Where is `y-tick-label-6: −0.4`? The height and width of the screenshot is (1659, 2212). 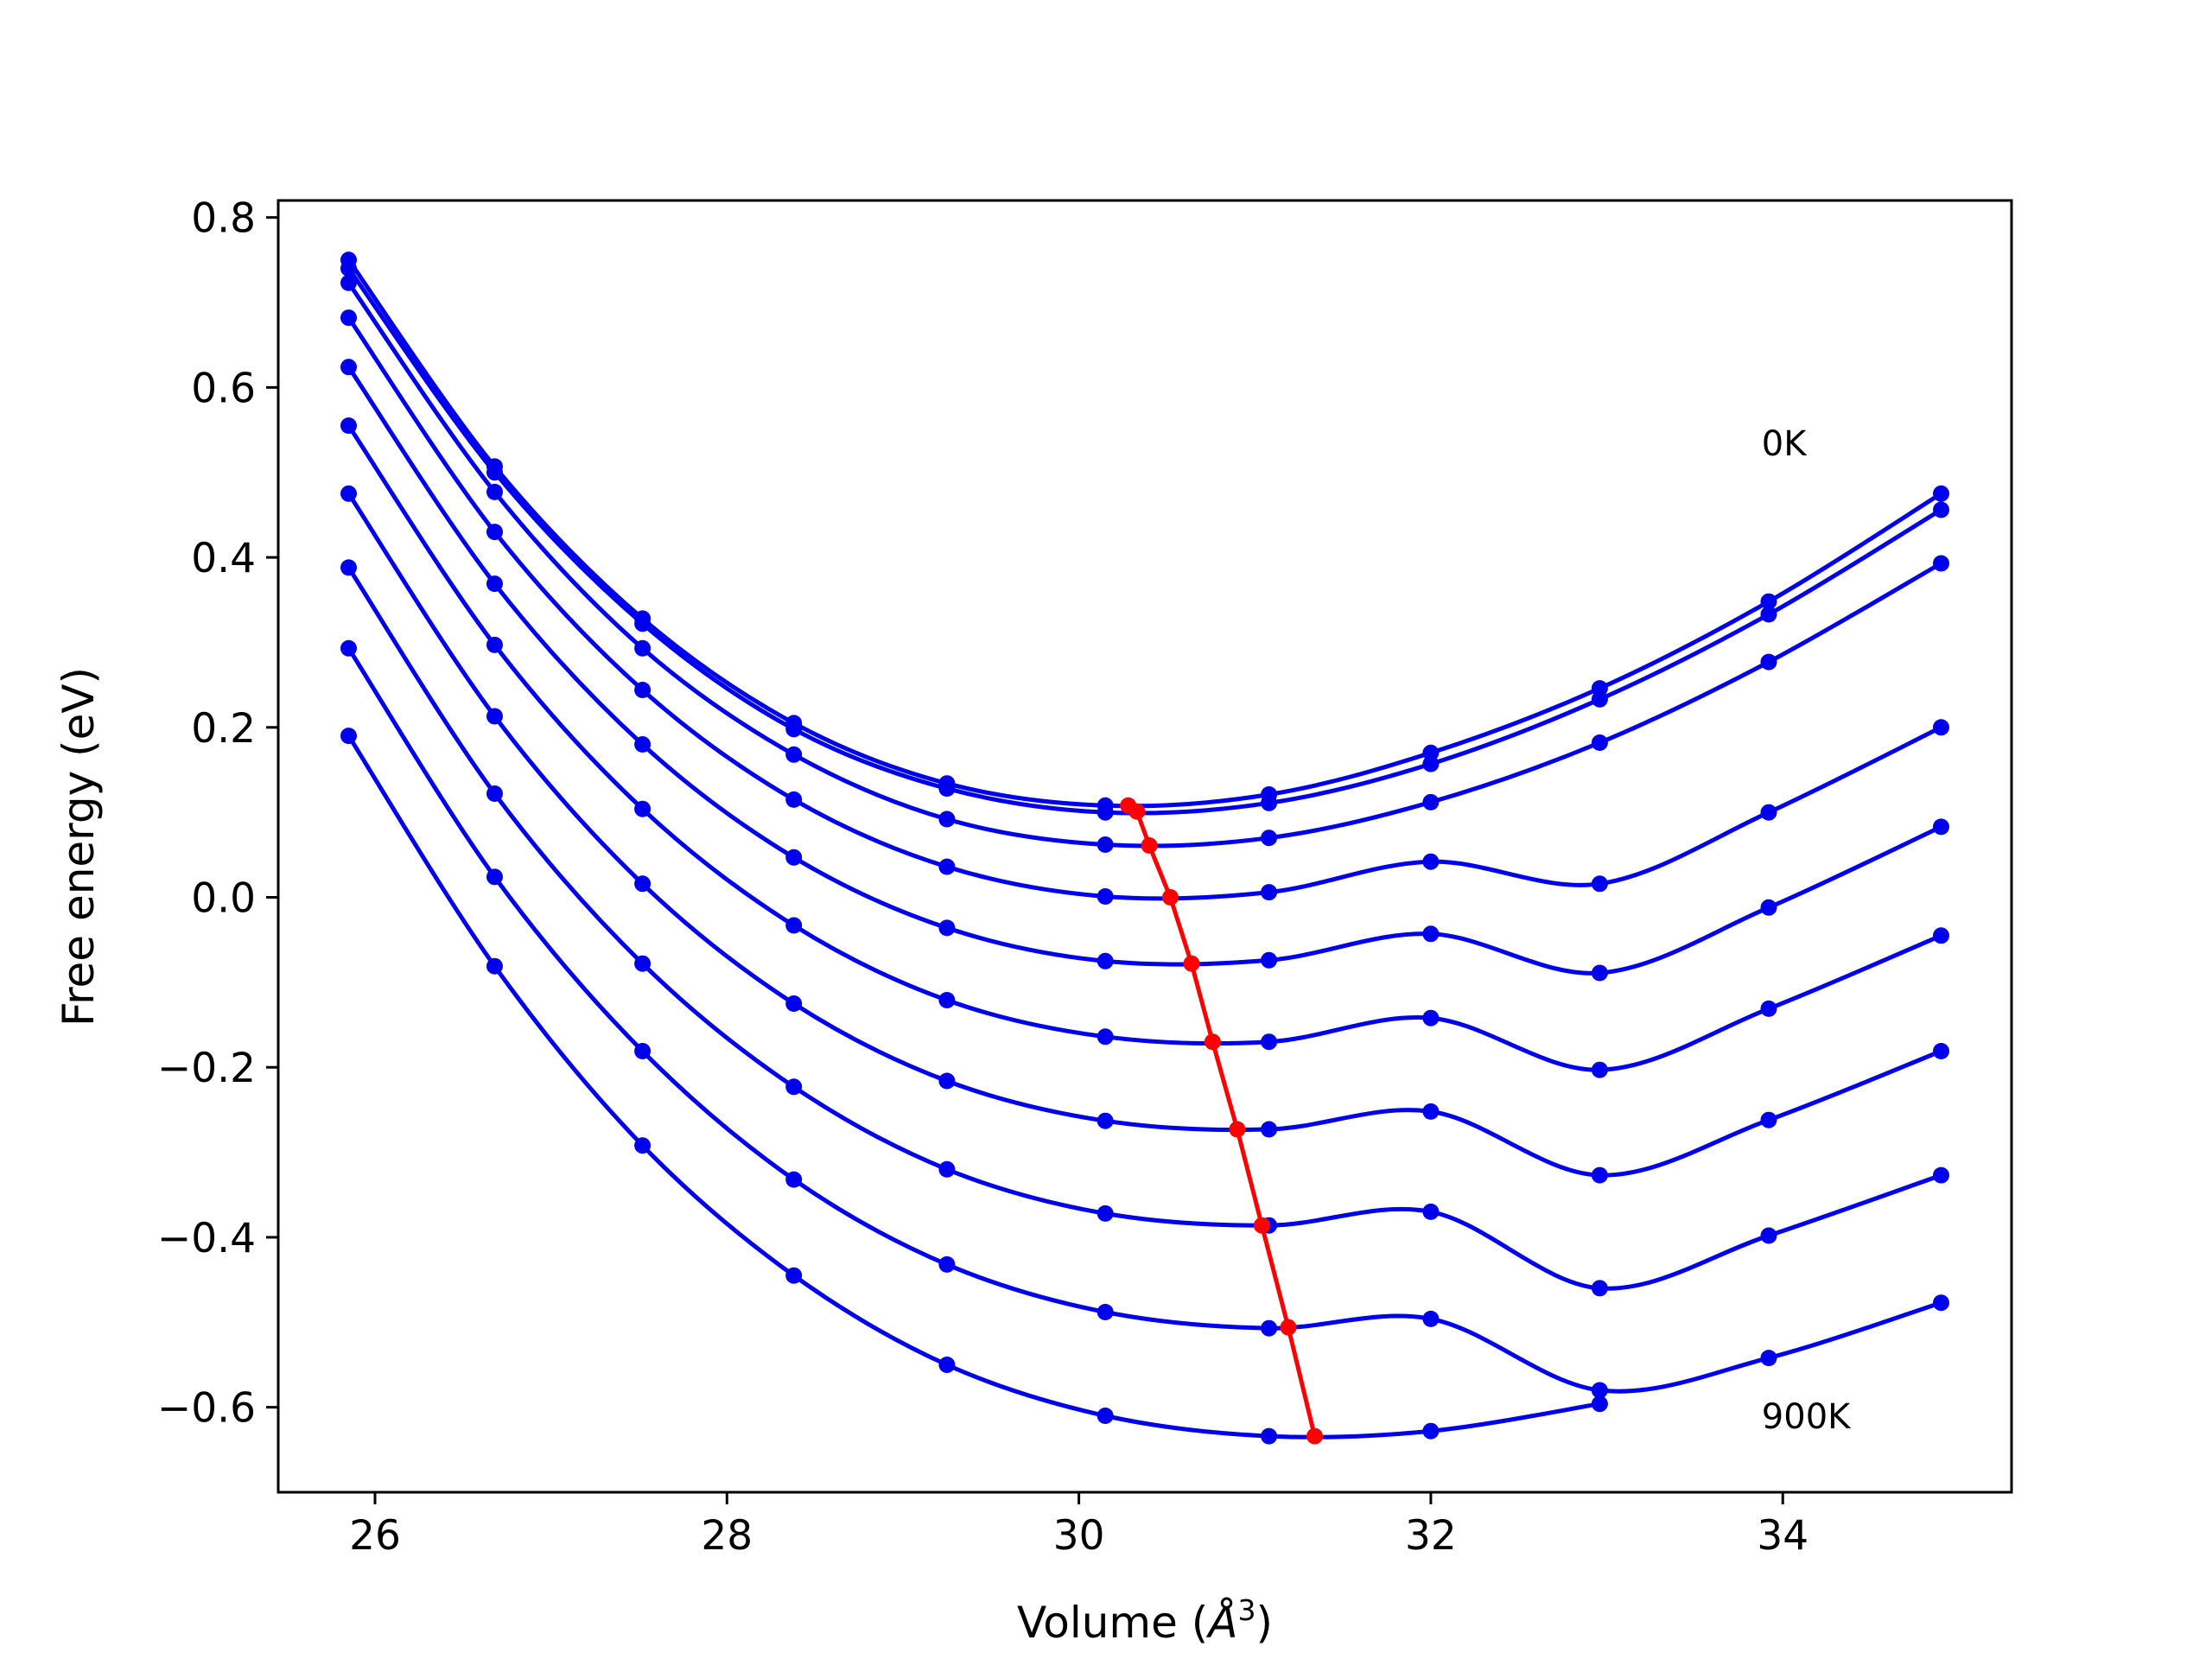 y-tick-label-6: −0.4 is located at coordinates (206, 1238).